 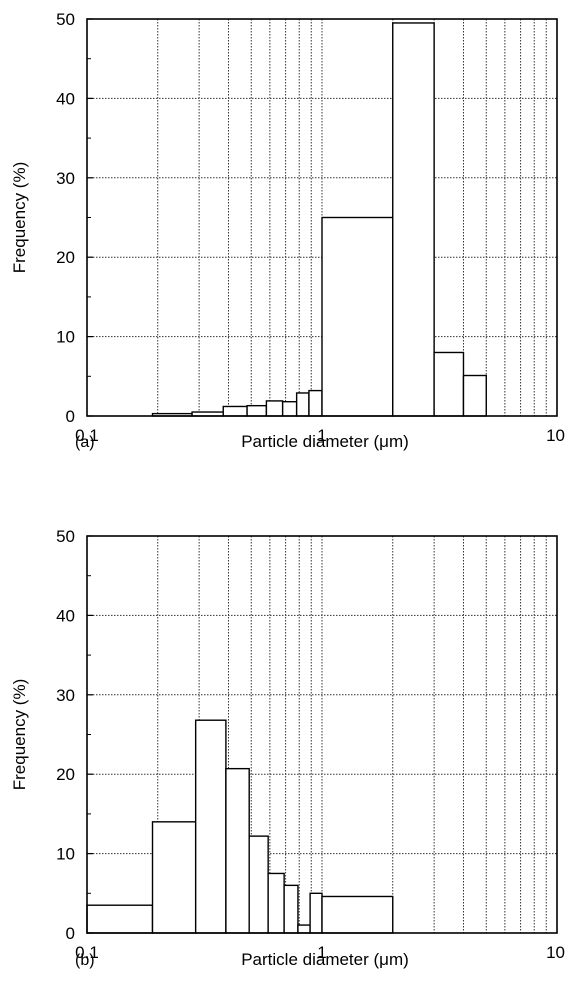 What do you see at coordinates (85, 960) in the screenshot?
I see `panel-label: (b)` at bounding box center [85, 960].